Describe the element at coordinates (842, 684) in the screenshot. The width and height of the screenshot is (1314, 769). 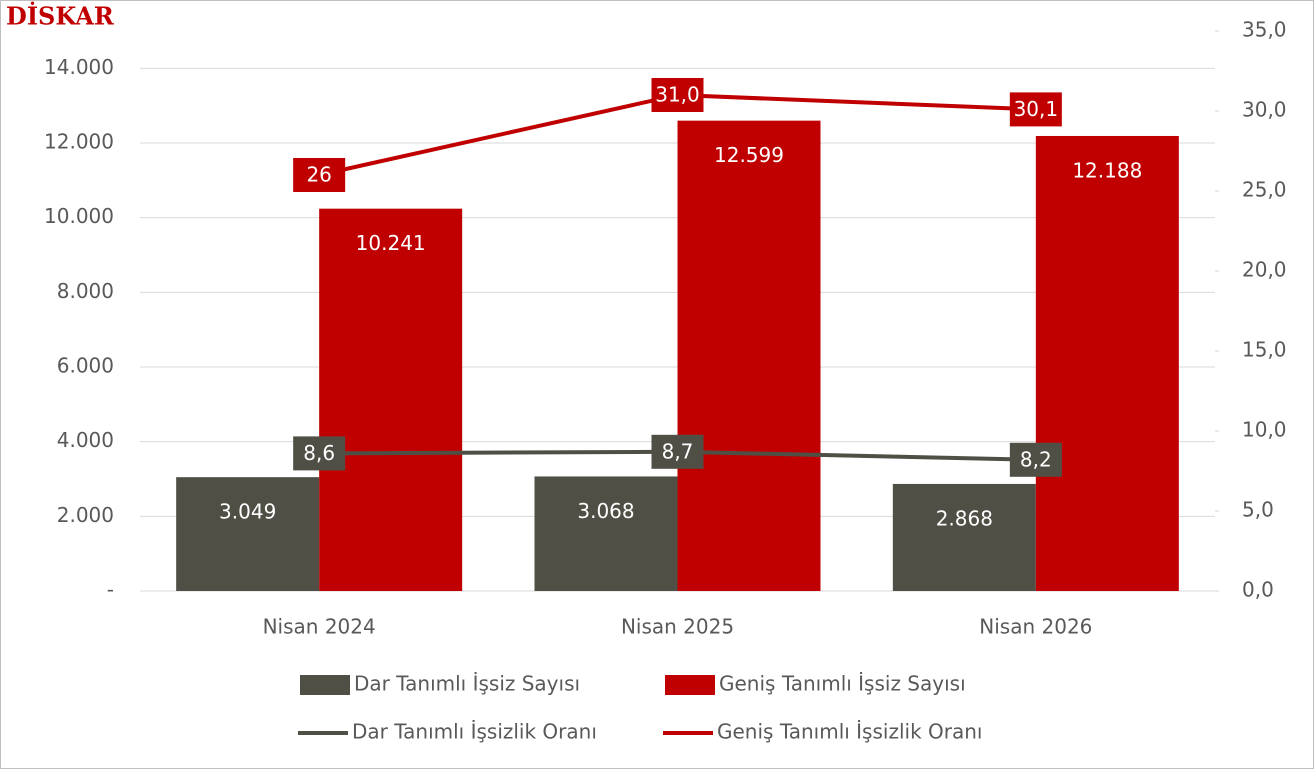
I see `legend-label: Geniş Tanımlı İşsiz Sayısı` at that location.